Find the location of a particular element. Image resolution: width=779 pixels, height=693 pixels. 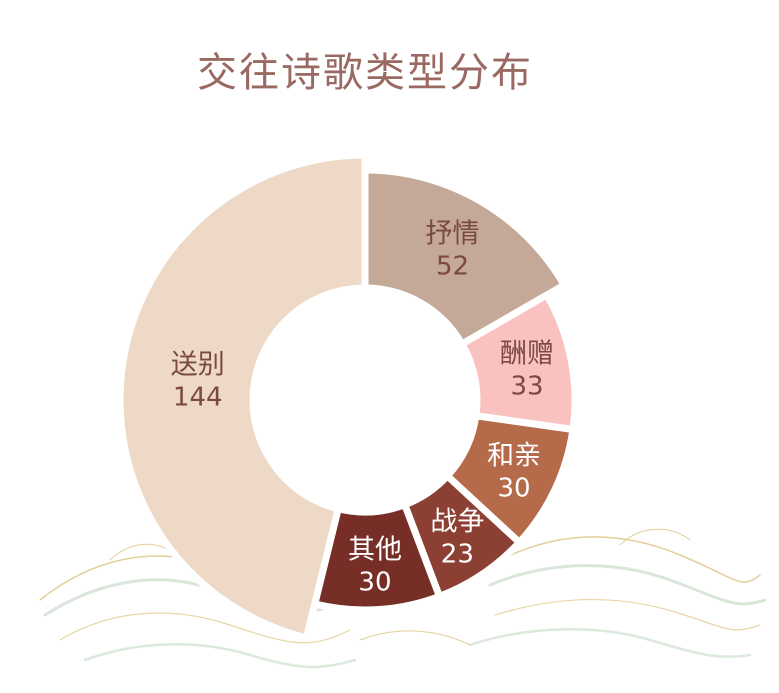

slice-label-category: 和亲 is located at coordinates (514, 456).